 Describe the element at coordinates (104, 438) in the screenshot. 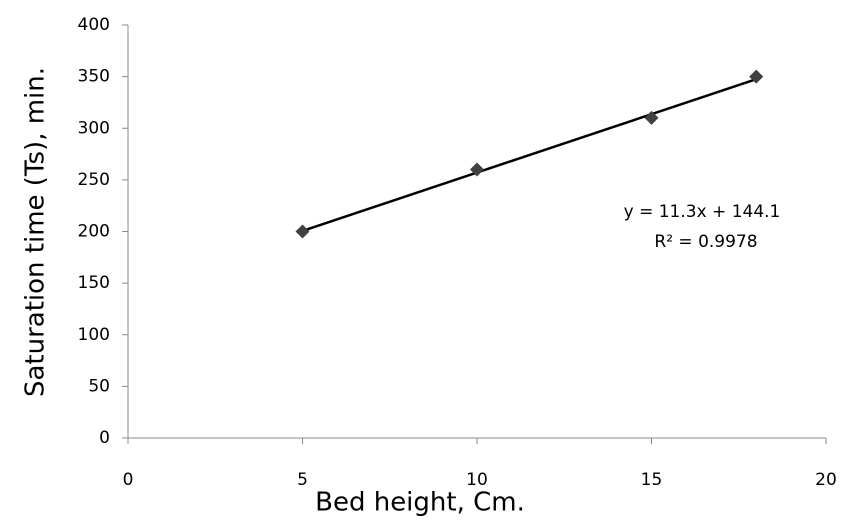

I see `y-tick-label: 0` at that location.